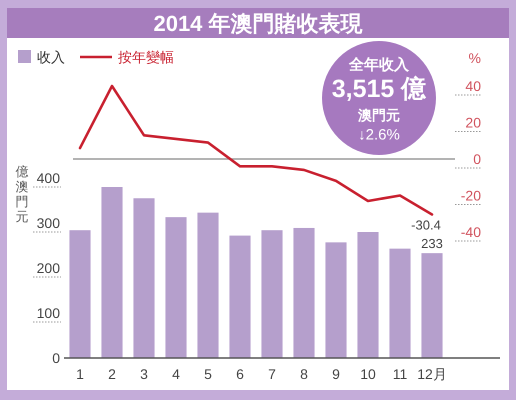  Describe the element at coordinates (48, 223) in the screenshot. I see `y-tick-label: 300` at that location.